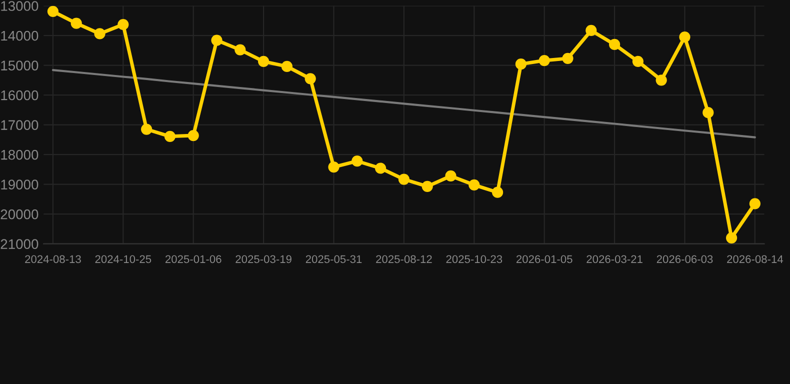 The width and height of the screenshot is (790, 384). What do you see at coordinates (123, 259) in the screenshot?
I see `x-tick-label: 2024-10-25` at bounding box center [123, 259].